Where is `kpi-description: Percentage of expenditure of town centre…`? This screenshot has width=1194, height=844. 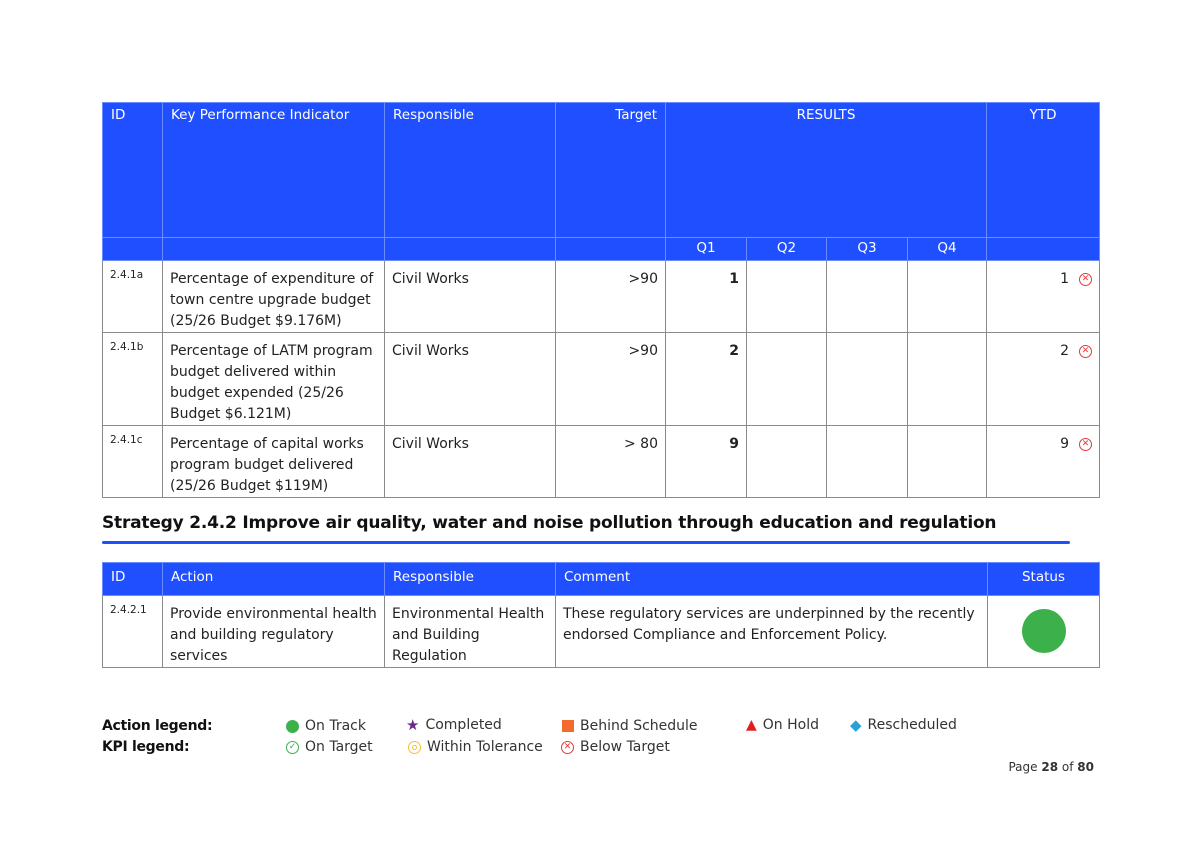
kpi-description: Percentage of expenditure of town centre… is located at coordinates (272, 300).